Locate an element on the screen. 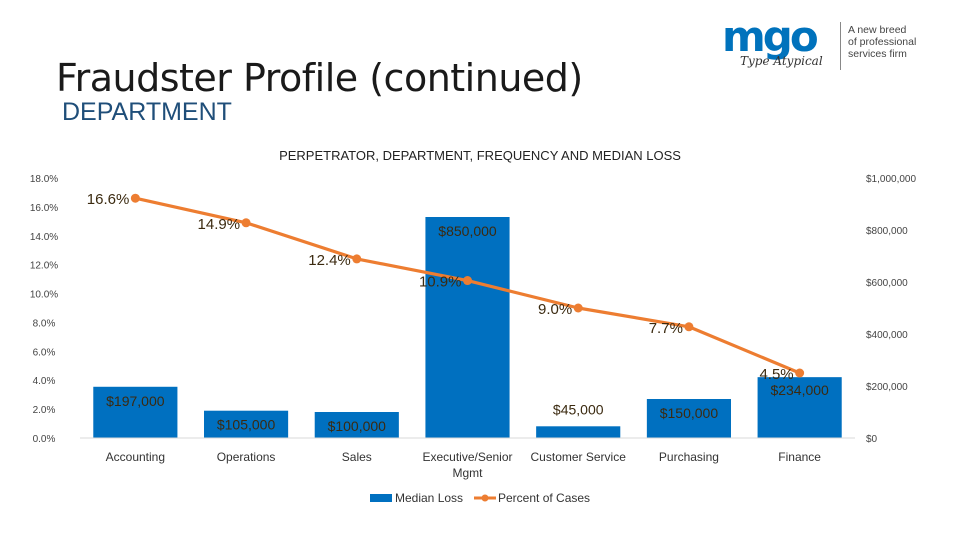 This screenshot has width=960, height=540. logo-divider is located at coordinates (840, 46).